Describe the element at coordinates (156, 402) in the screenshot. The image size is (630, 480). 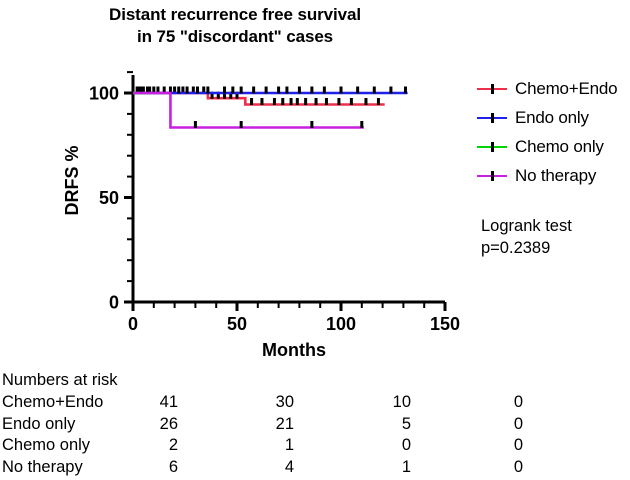
I see `risk-cell: 41` at that location.